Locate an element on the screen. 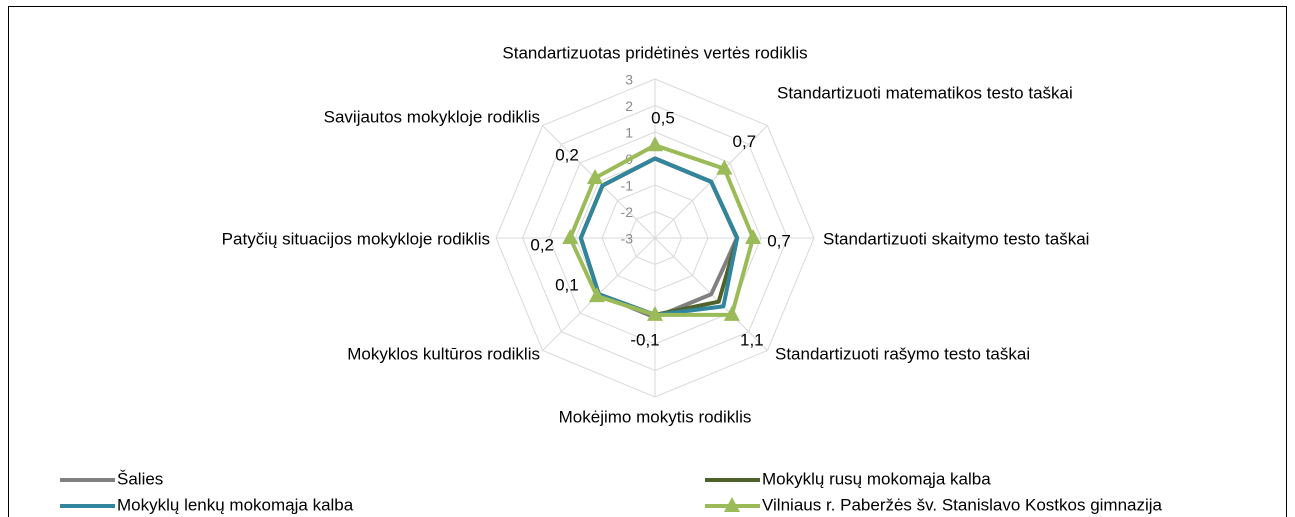 Image resolution: width=1295 pixels, height=517 pixels. axis-label: Mokėjimo mokytis rodiklis is located at coordinates (655, 416).